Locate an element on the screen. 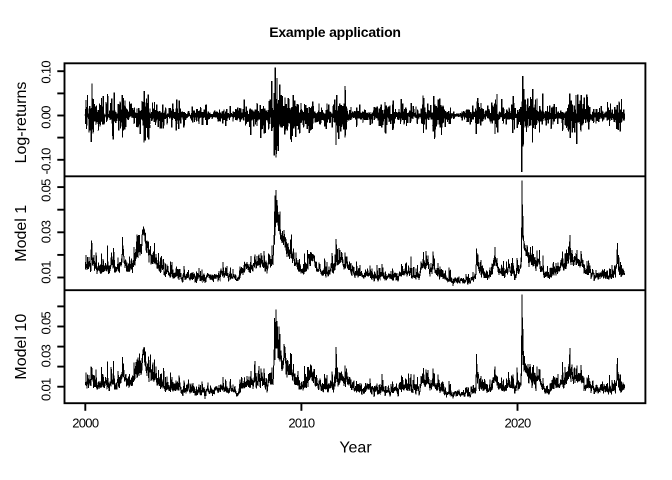  svg-text: Model 1 is located at coordinates (21, 233).